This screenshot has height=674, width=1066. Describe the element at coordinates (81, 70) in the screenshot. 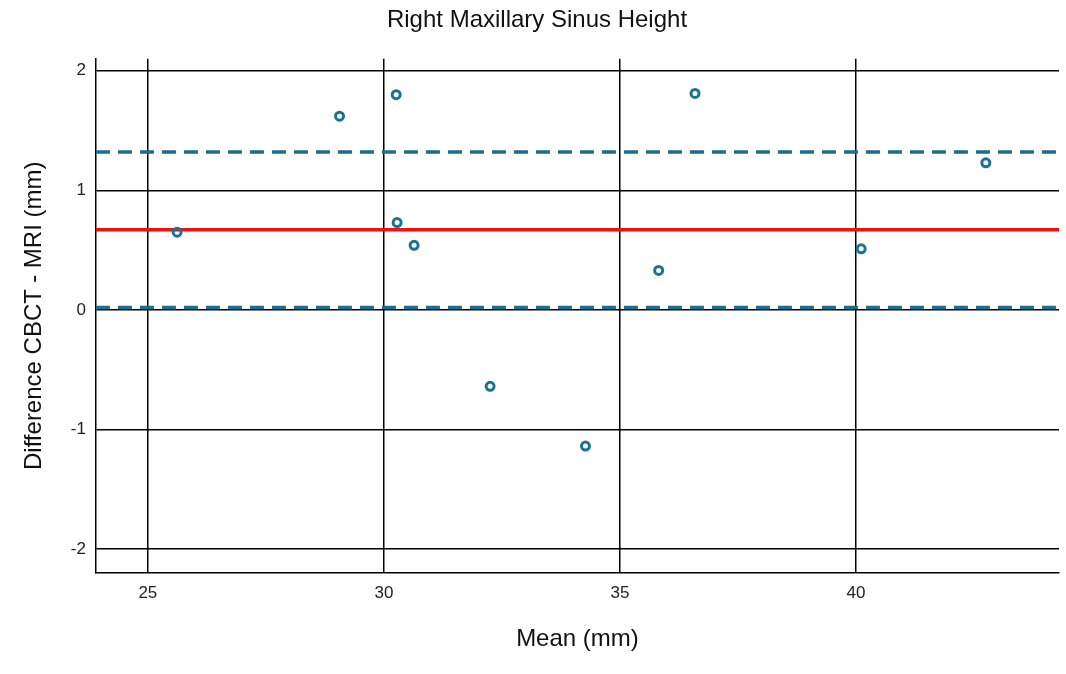

I see `y-tick-label: 2` at that location.